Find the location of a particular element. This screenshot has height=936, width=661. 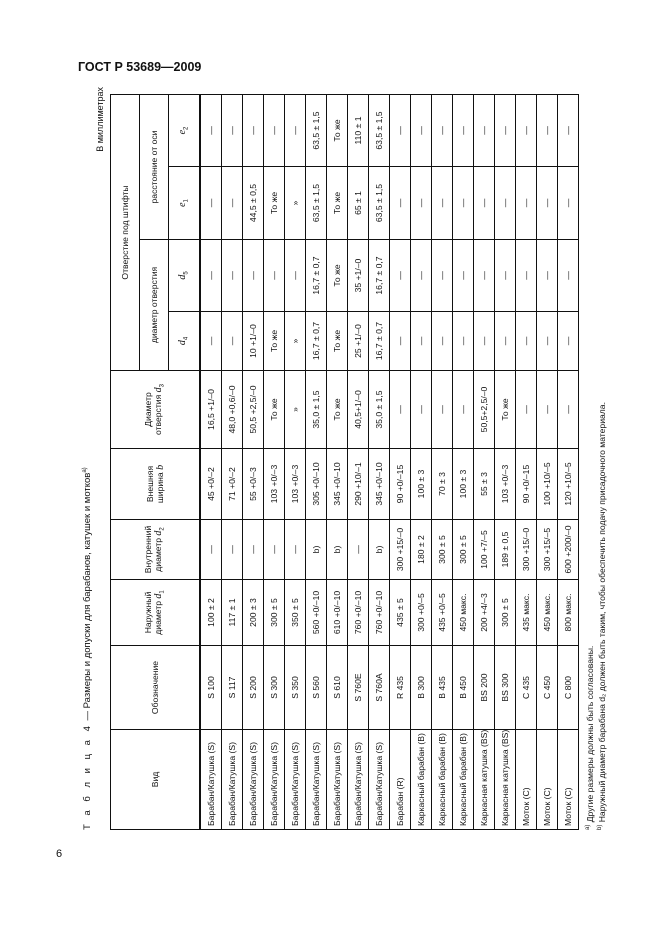

cell-d3: 35,0 ± 1,5 is located at coordinates (379, 409).